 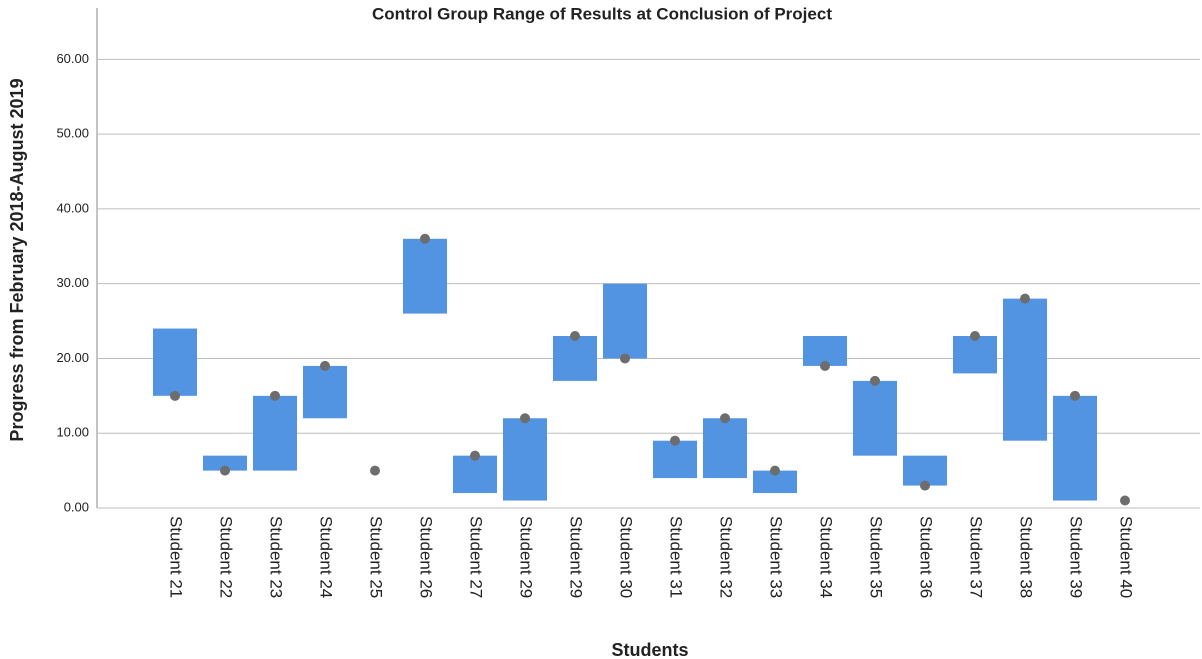 I want to click on x-tick-label: Student 22, so click(x=226, y=557).